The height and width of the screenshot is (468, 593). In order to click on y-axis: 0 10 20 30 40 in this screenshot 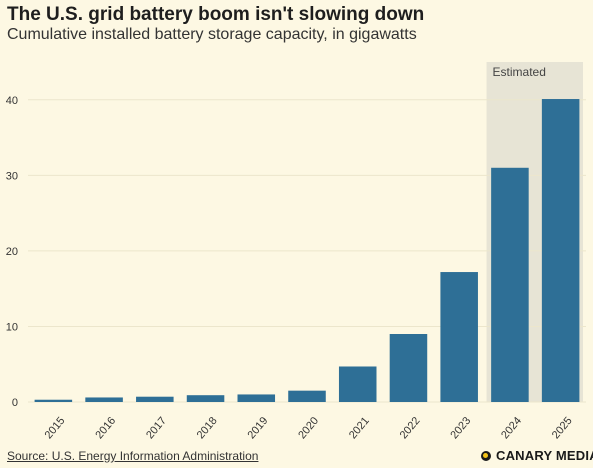, I will do `click(12, 252)`.